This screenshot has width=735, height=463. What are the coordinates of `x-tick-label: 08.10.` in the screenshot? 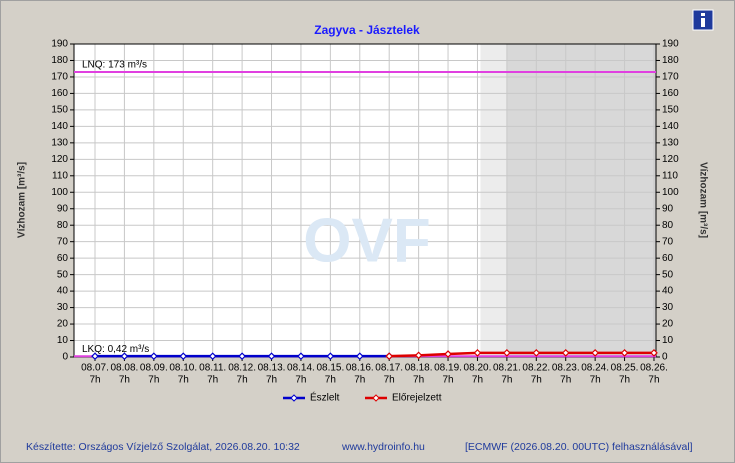 It's located at (183, 368).